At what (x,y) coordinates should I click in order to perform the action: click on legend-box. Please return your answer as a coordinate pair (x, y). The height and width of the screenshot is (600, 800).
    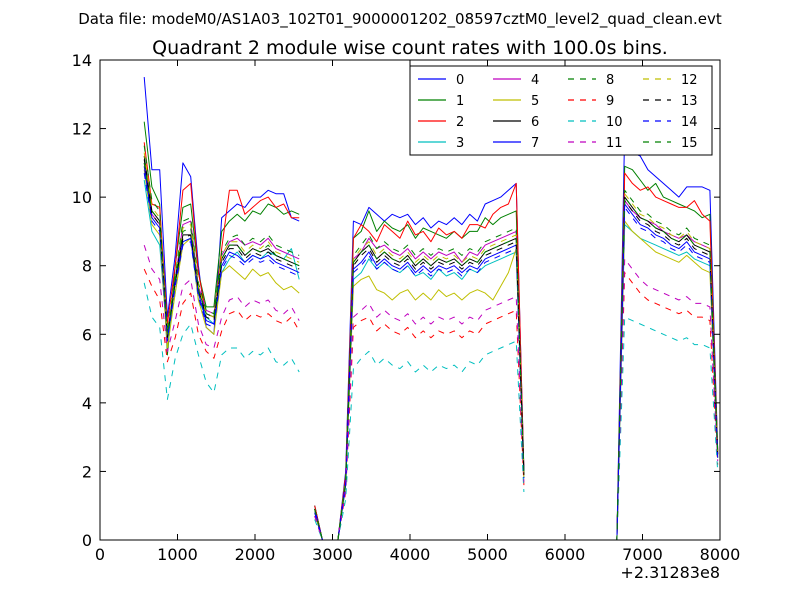
    Looking at the image, I should click on (561, 110).